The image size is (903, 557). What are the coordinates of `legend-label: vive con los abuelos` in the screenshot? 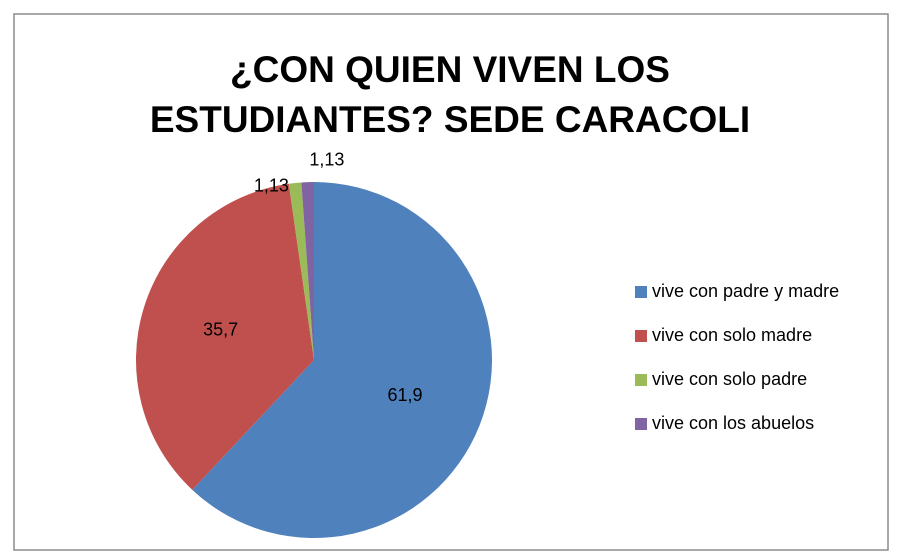 It's located at (733, 423).